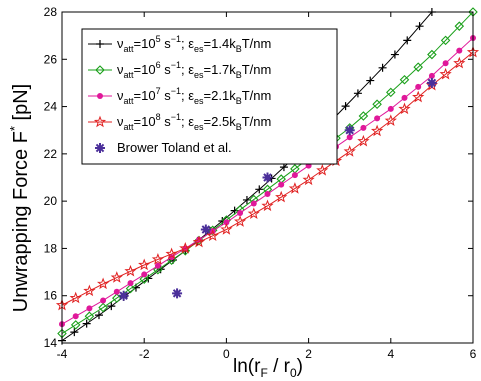 This screenshot has width=481, height=381. Describe the element at coordinates (268, 368) in the screenshot. I see `x-axis-label: ln(rF / r0)` at that location.